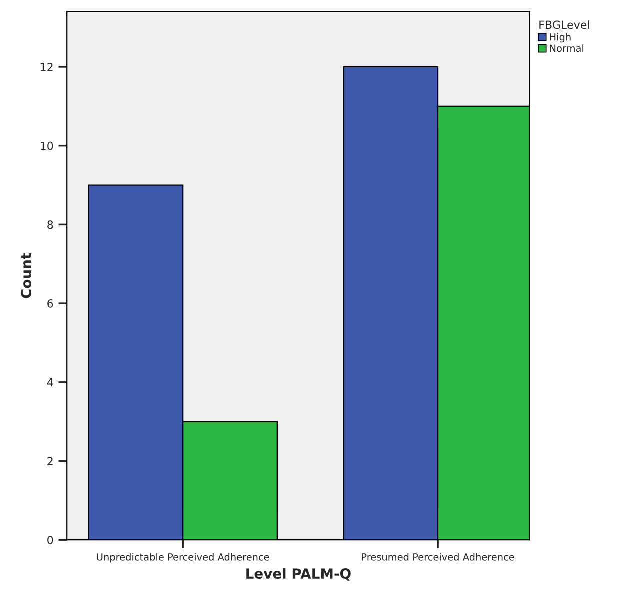  I want to click on legend-label: Normal, so click(567, 48).